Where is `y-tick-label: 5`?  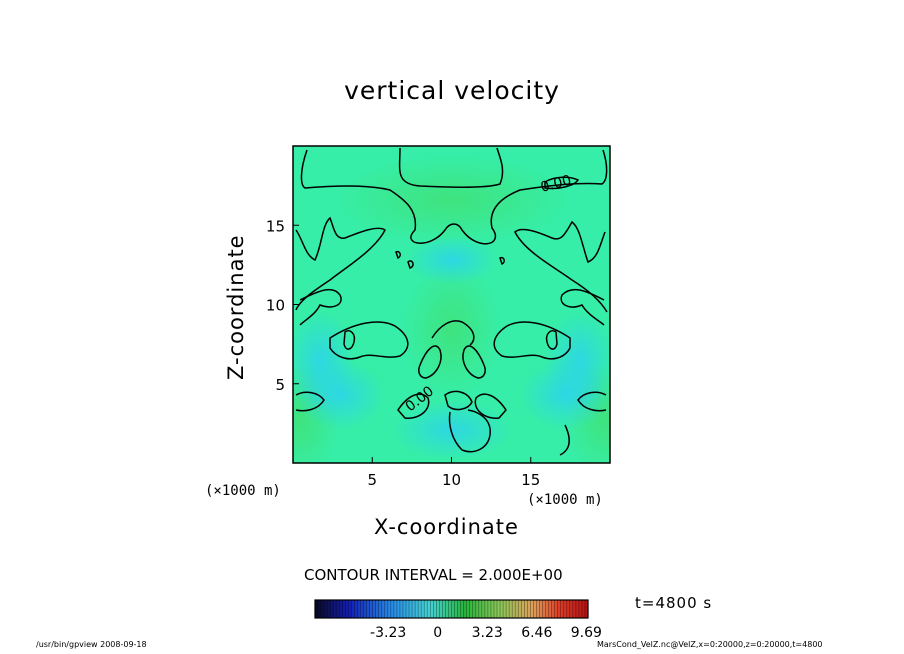
y-tick-label: 5 is located at coordinates (280, 385).